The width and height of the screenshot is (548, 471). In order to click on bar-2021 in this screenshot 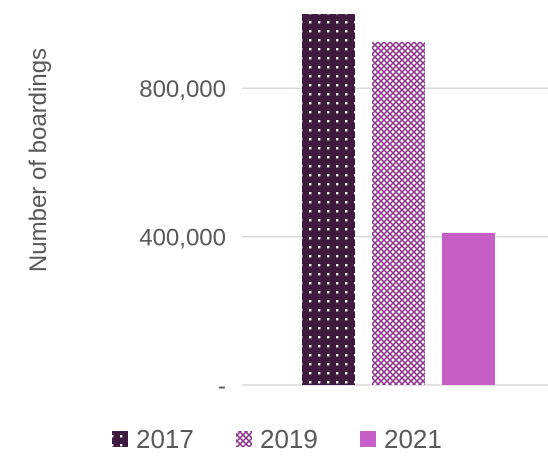, I will do `click(468, 308)`.